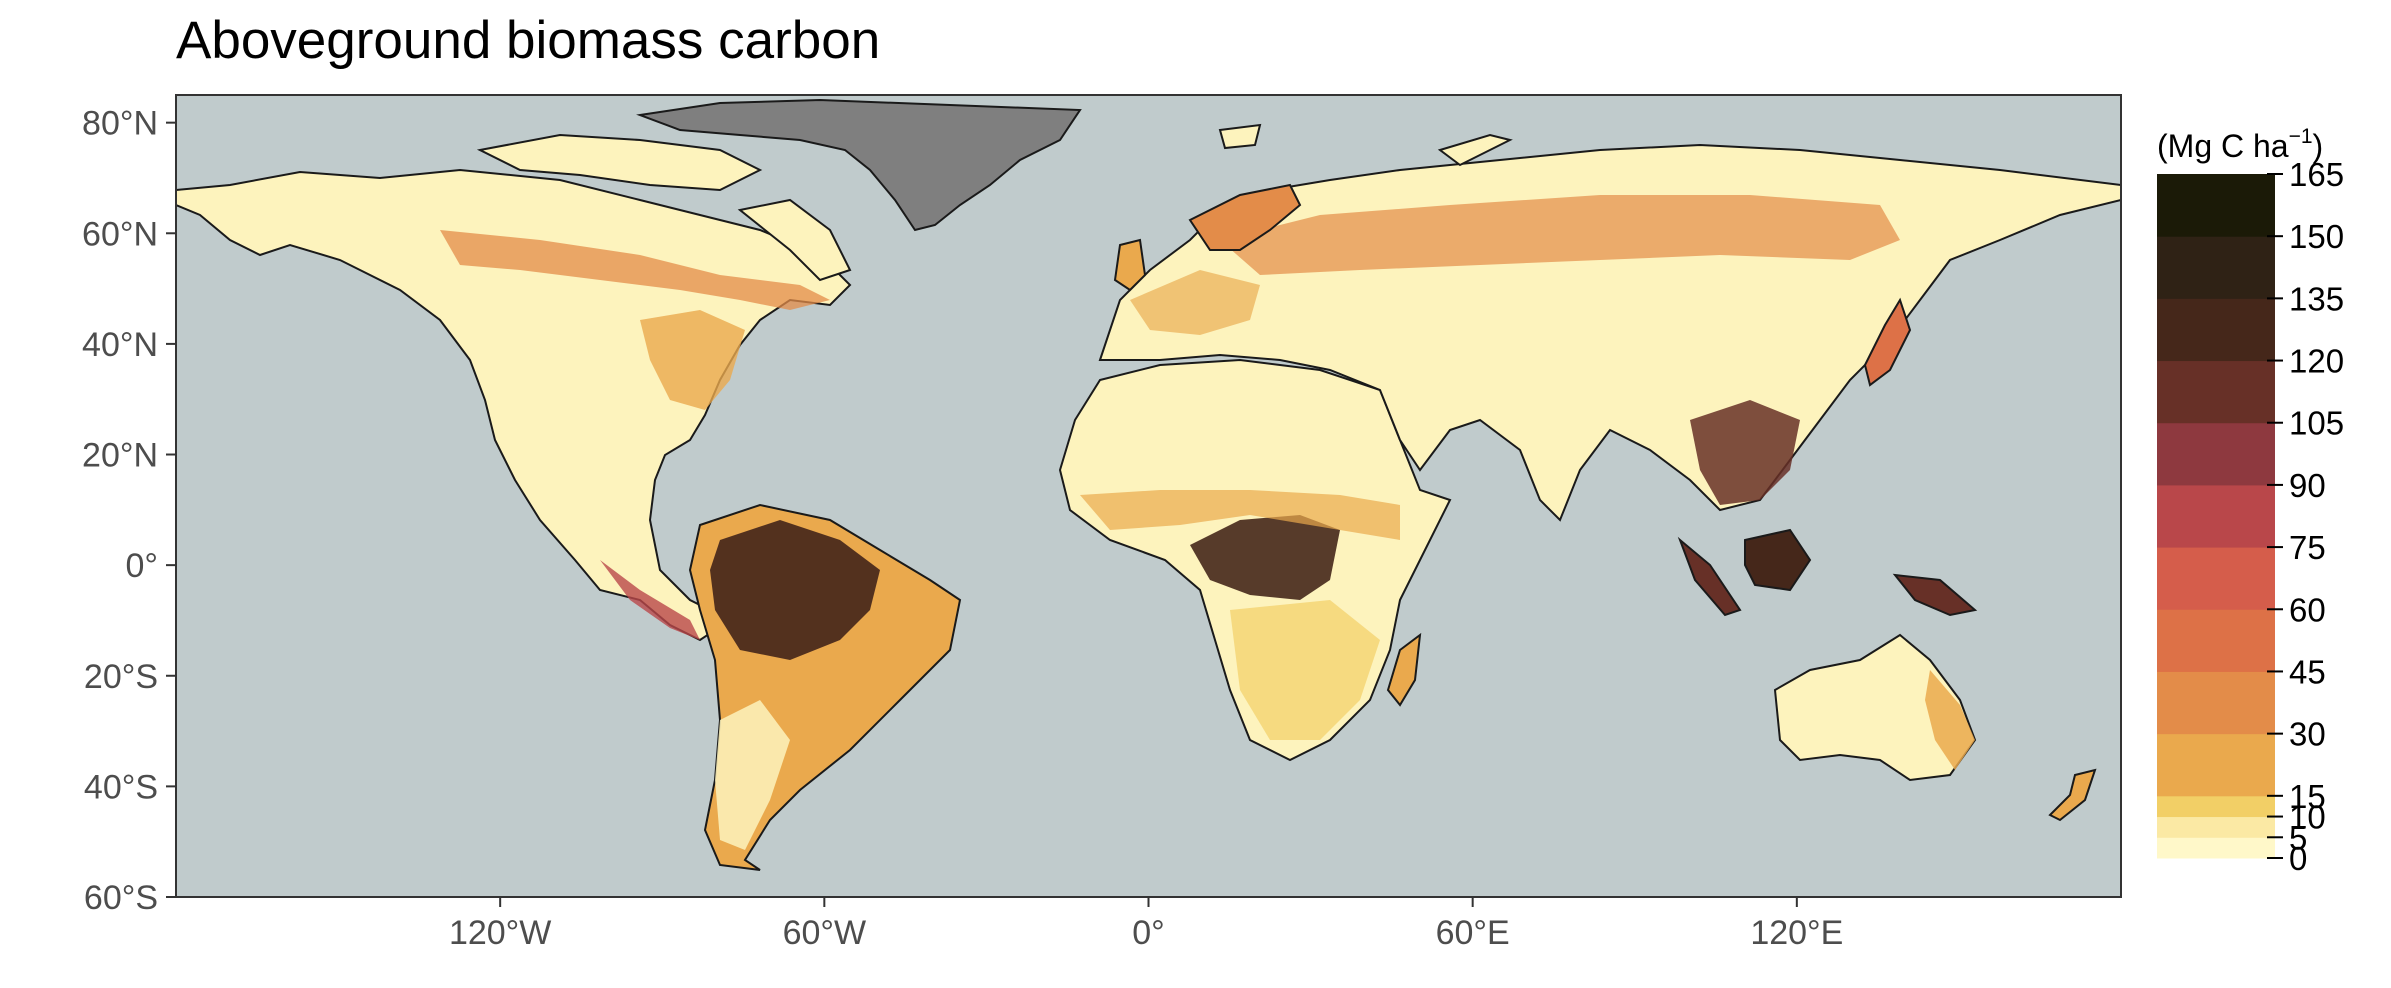  Describe the element at coordinates (2298, 837) in the screenshot. I see `legend-label: 5` at that location.